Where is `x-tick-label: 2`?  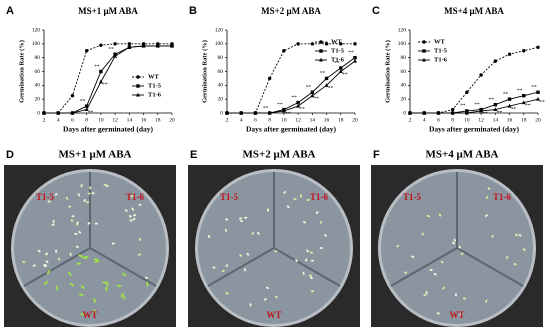 x-tick-label: 2 is located at coordinates (44, 120).